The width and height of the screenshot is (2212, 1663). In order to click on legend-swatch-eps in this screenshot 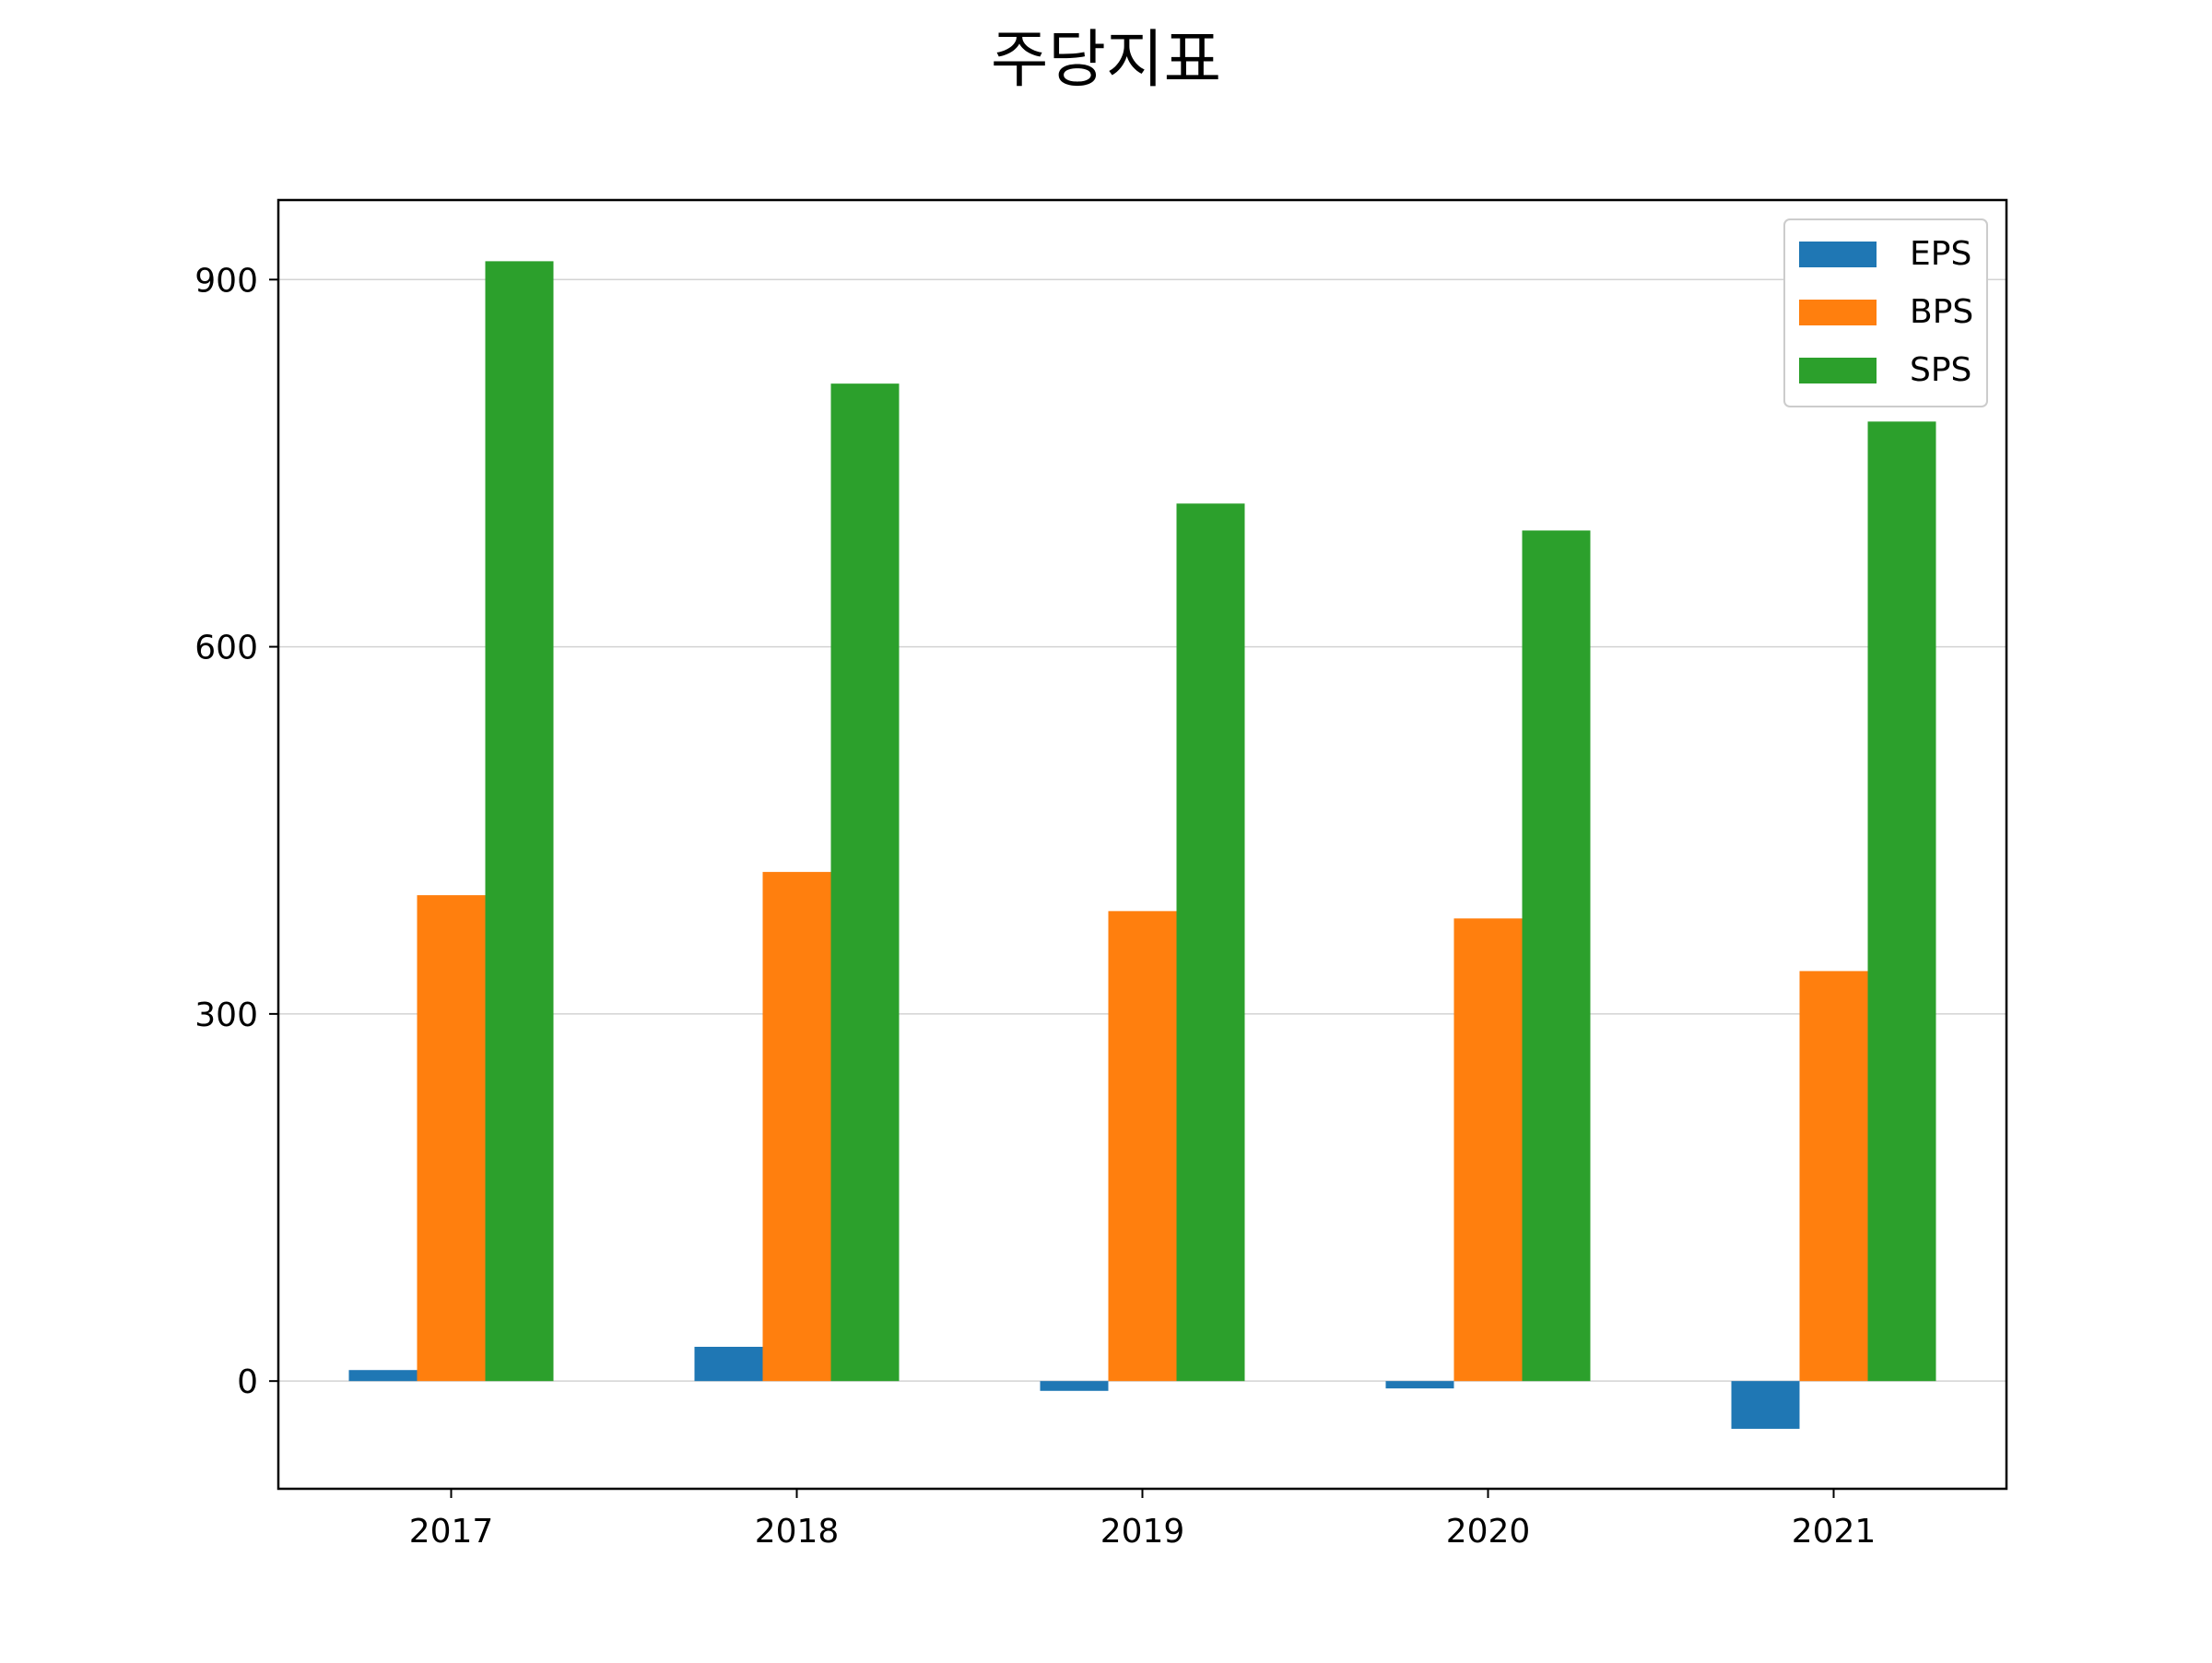, I will do `click(1838, 254)`.